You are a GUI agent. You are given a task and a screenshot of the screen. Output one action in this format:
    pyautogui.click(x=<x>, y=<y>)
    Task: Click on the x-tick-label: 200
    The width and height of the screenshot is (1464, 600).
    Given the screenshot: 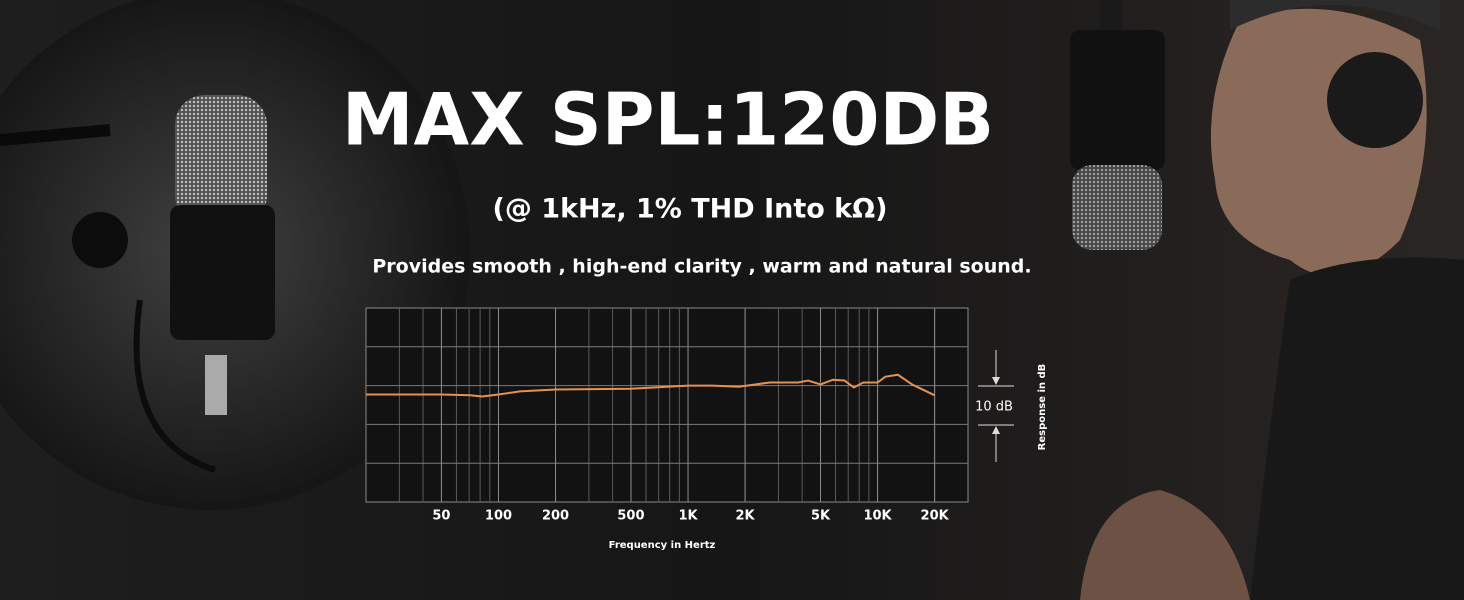 What is the action you would take?
    pyautogui.click(x=555, y=516)
    